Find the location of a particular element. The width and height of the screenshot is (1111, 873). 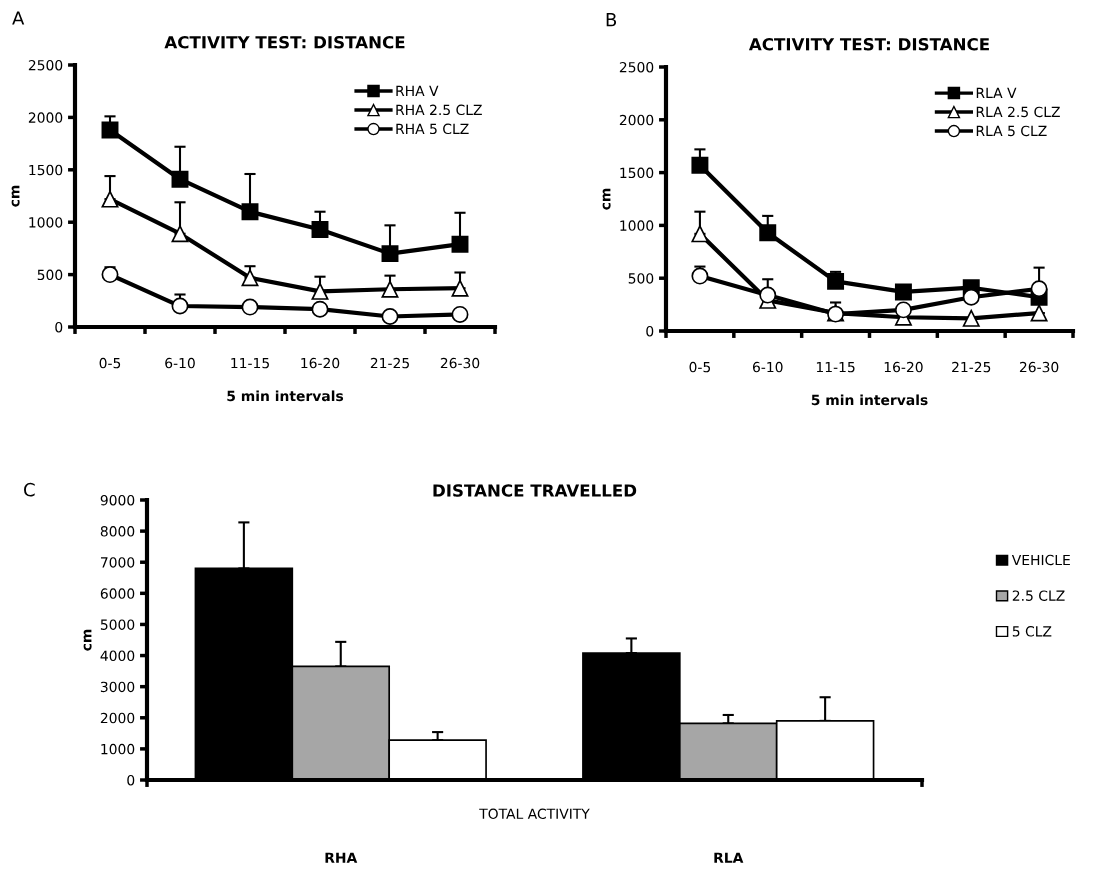

x-tick-label: RHA is located at coordinates (341, 857).